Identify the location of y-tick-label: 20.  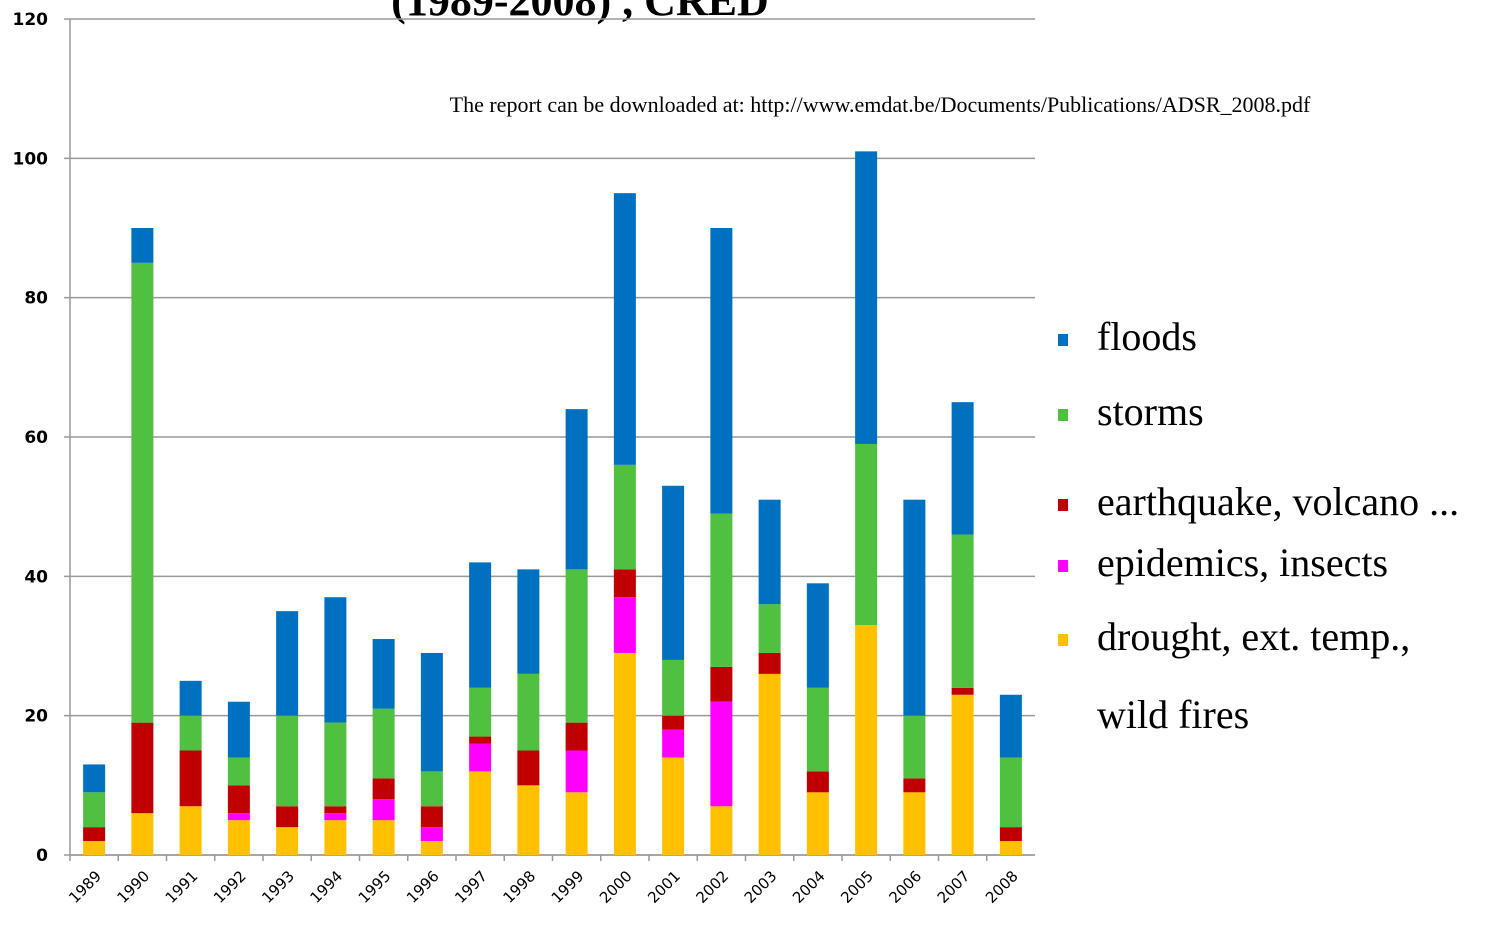
(36, 717).